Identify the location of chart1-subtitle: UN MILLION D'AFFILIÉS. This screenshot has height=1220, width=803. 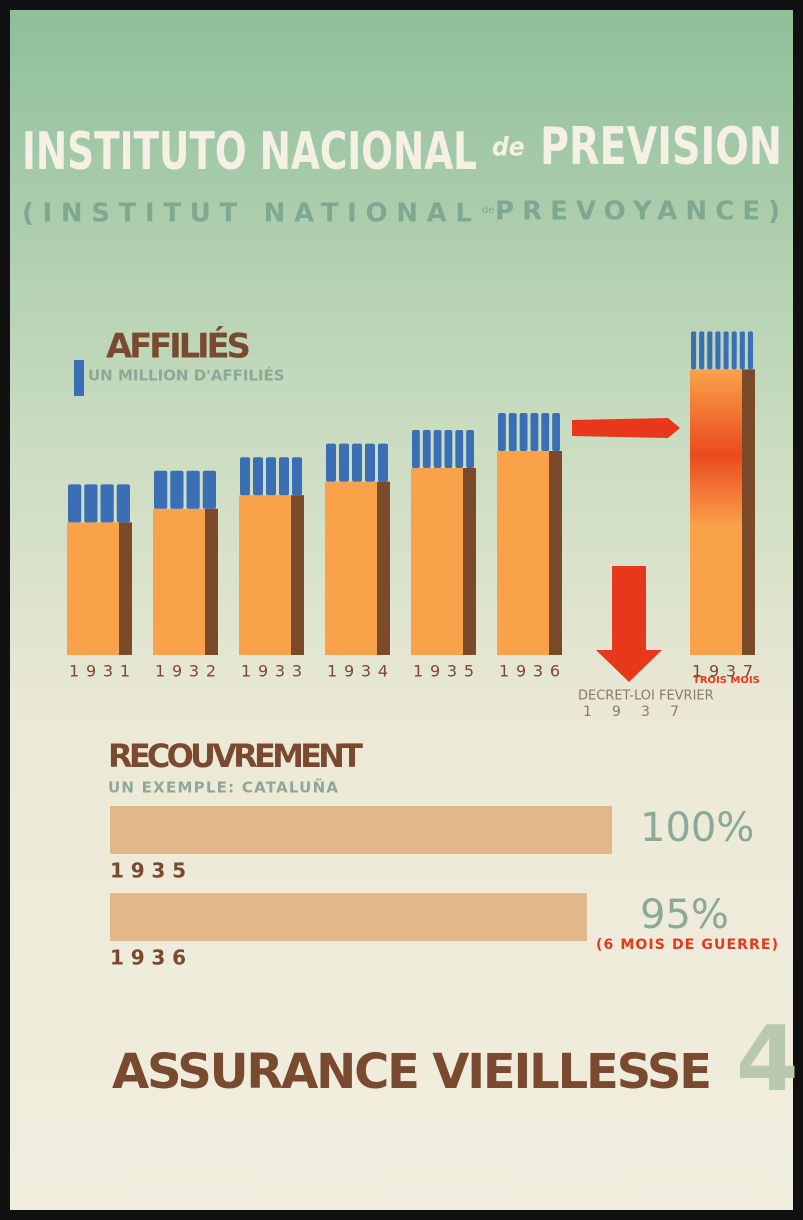
(186, 375).